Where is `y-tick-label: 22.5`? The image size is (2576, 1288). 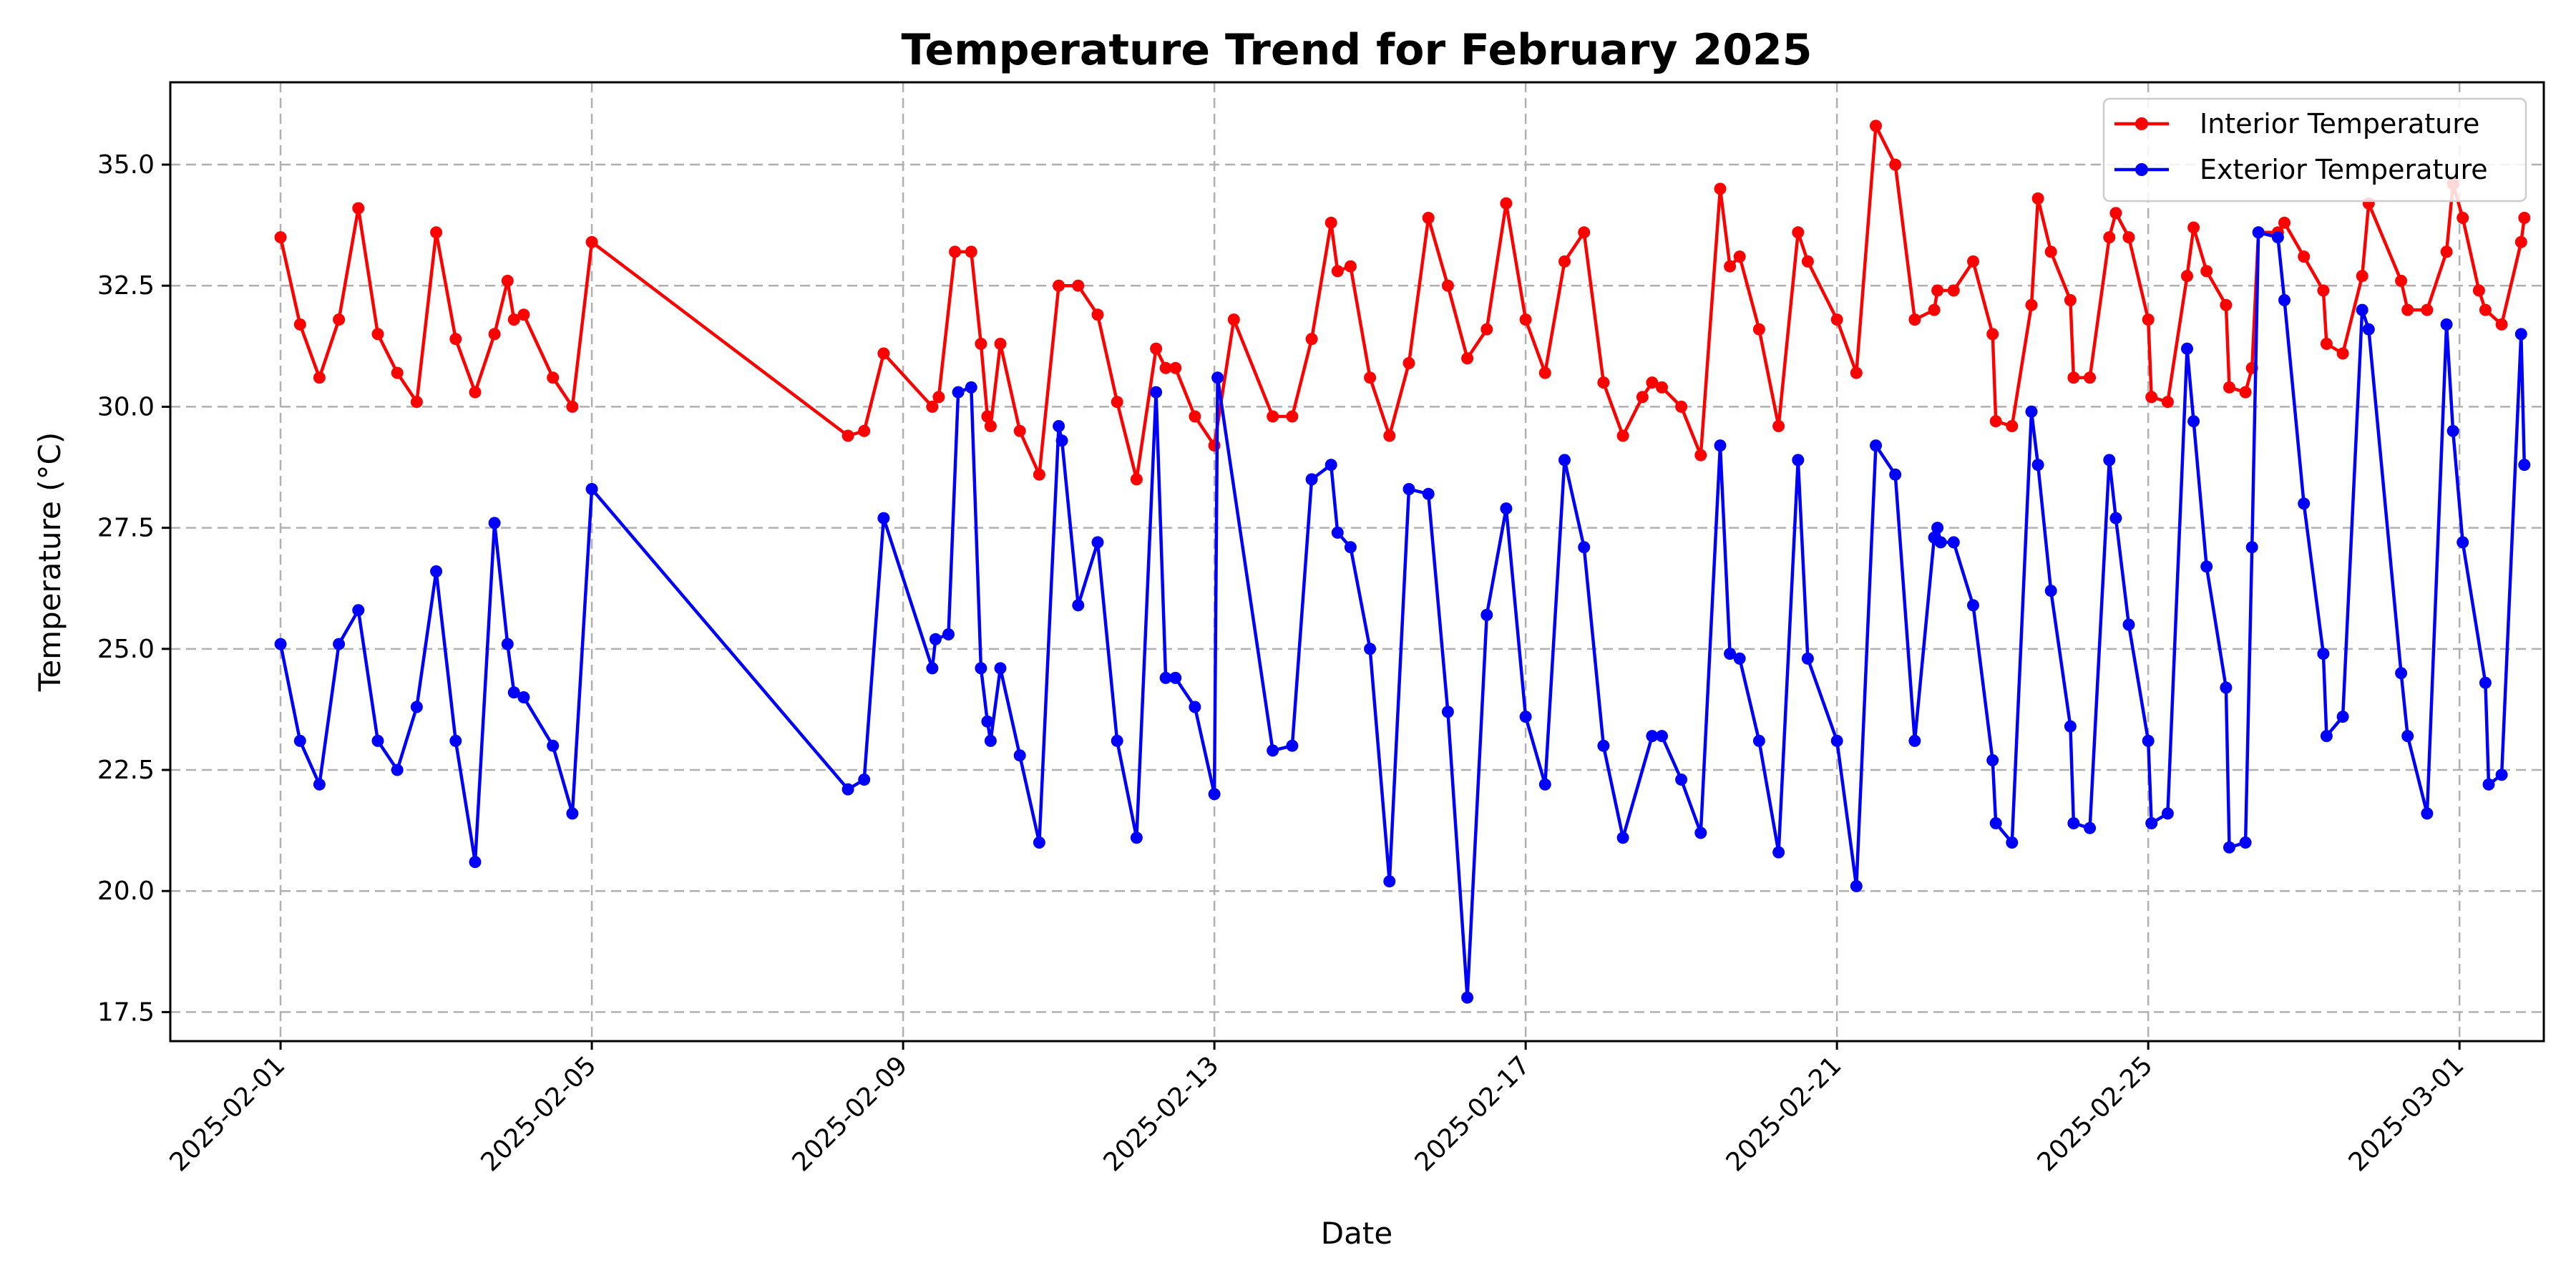 y-tick-label: 22.5 is located at coordinates (126, 770).